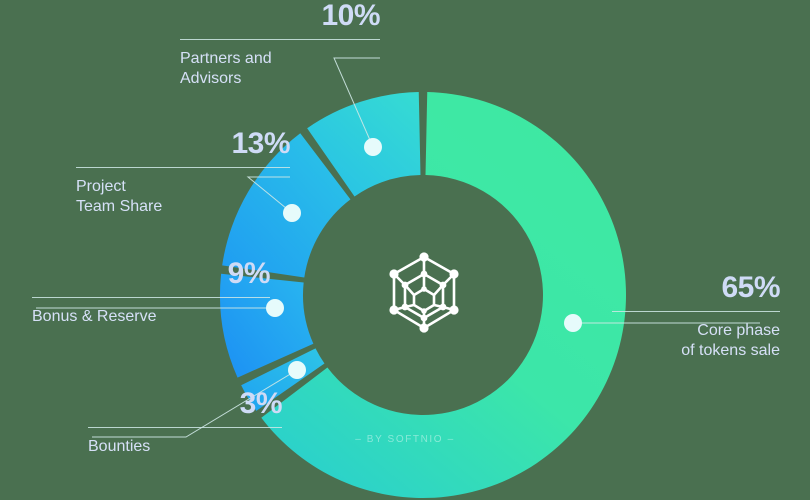  Describe the element at coordinates (249, 273) in the screenshot. I see `label-bonus-percent: 9%` at that location.